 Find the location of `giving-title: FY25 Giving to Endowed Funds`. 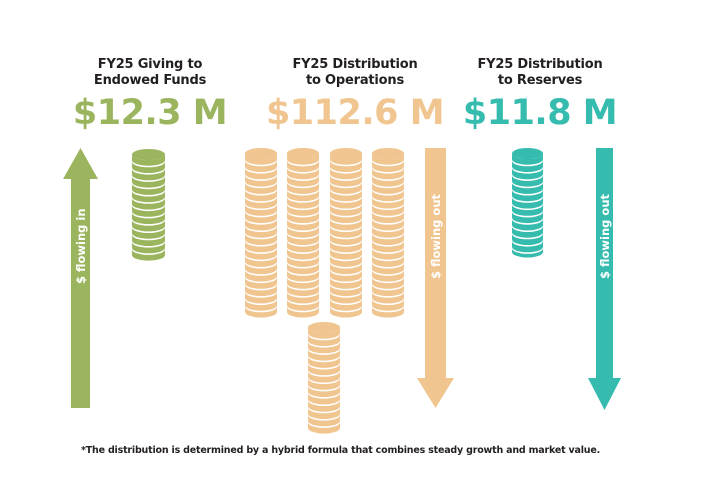

giving-title: FY25 Giving to Endowed Funds is located at coordinates (150, 73).